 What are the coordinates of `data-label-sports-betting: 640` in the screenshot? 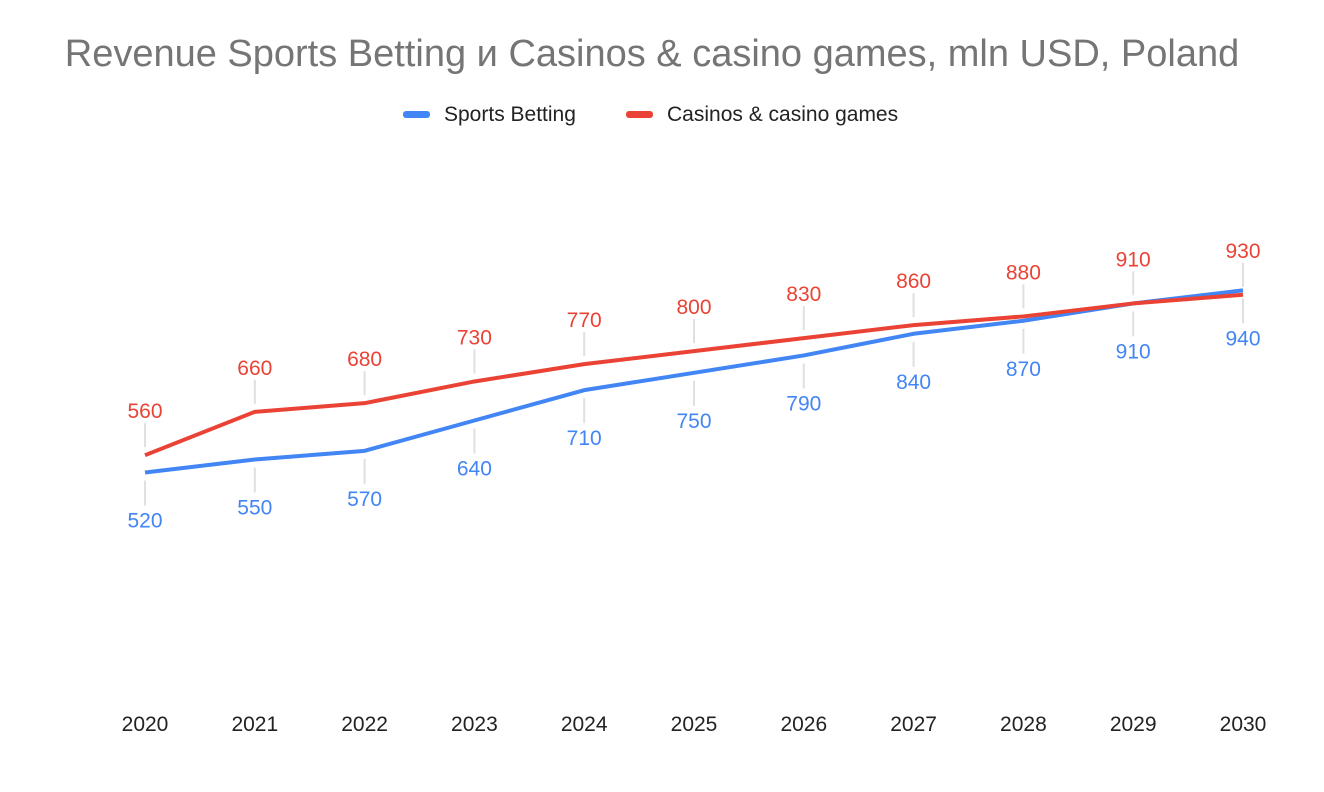 It's located at (474, 468).